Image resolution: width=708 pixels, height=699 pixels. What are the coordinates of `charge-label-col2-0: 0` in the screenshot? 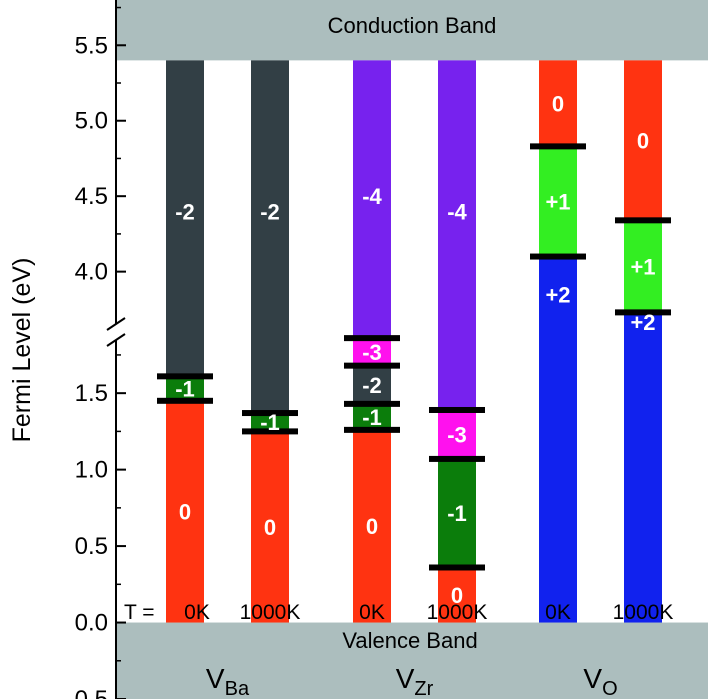 It's located at (372, 526).